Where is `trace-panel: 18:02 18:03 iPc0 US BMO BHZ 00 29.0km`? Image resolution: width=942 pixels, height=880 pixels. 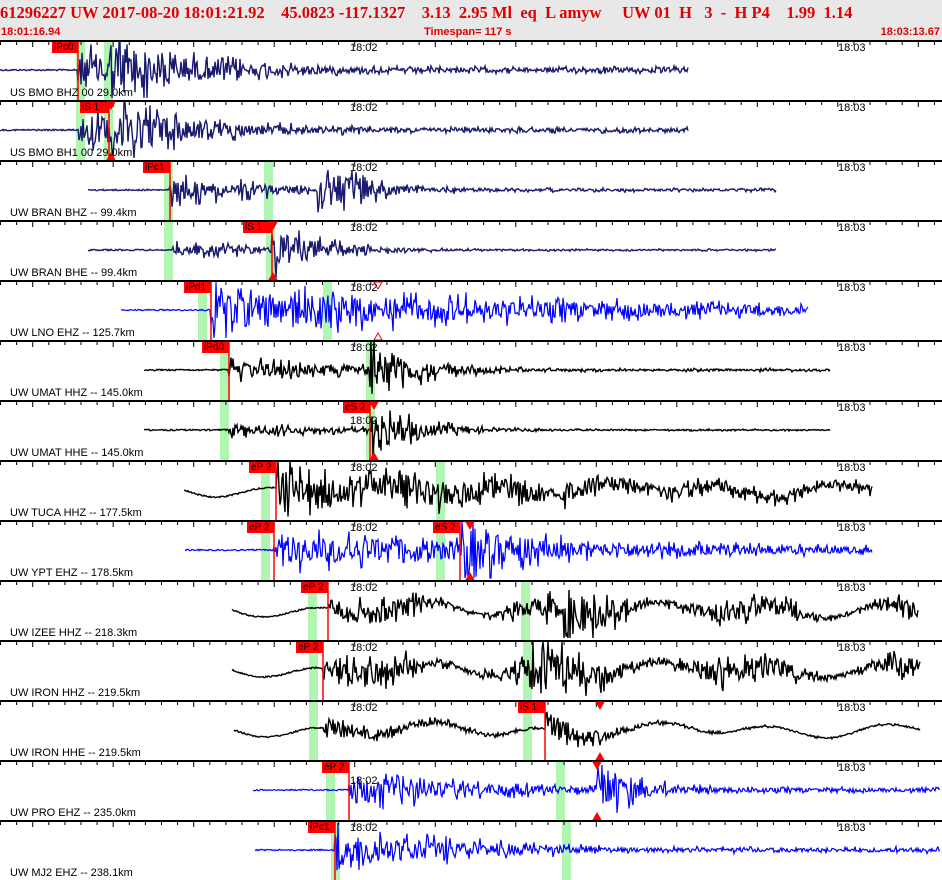 trace-panel: 18:02 18:03 iPc0 US BMO BHZ 00 29.0km is located at coordinates (471, 70).